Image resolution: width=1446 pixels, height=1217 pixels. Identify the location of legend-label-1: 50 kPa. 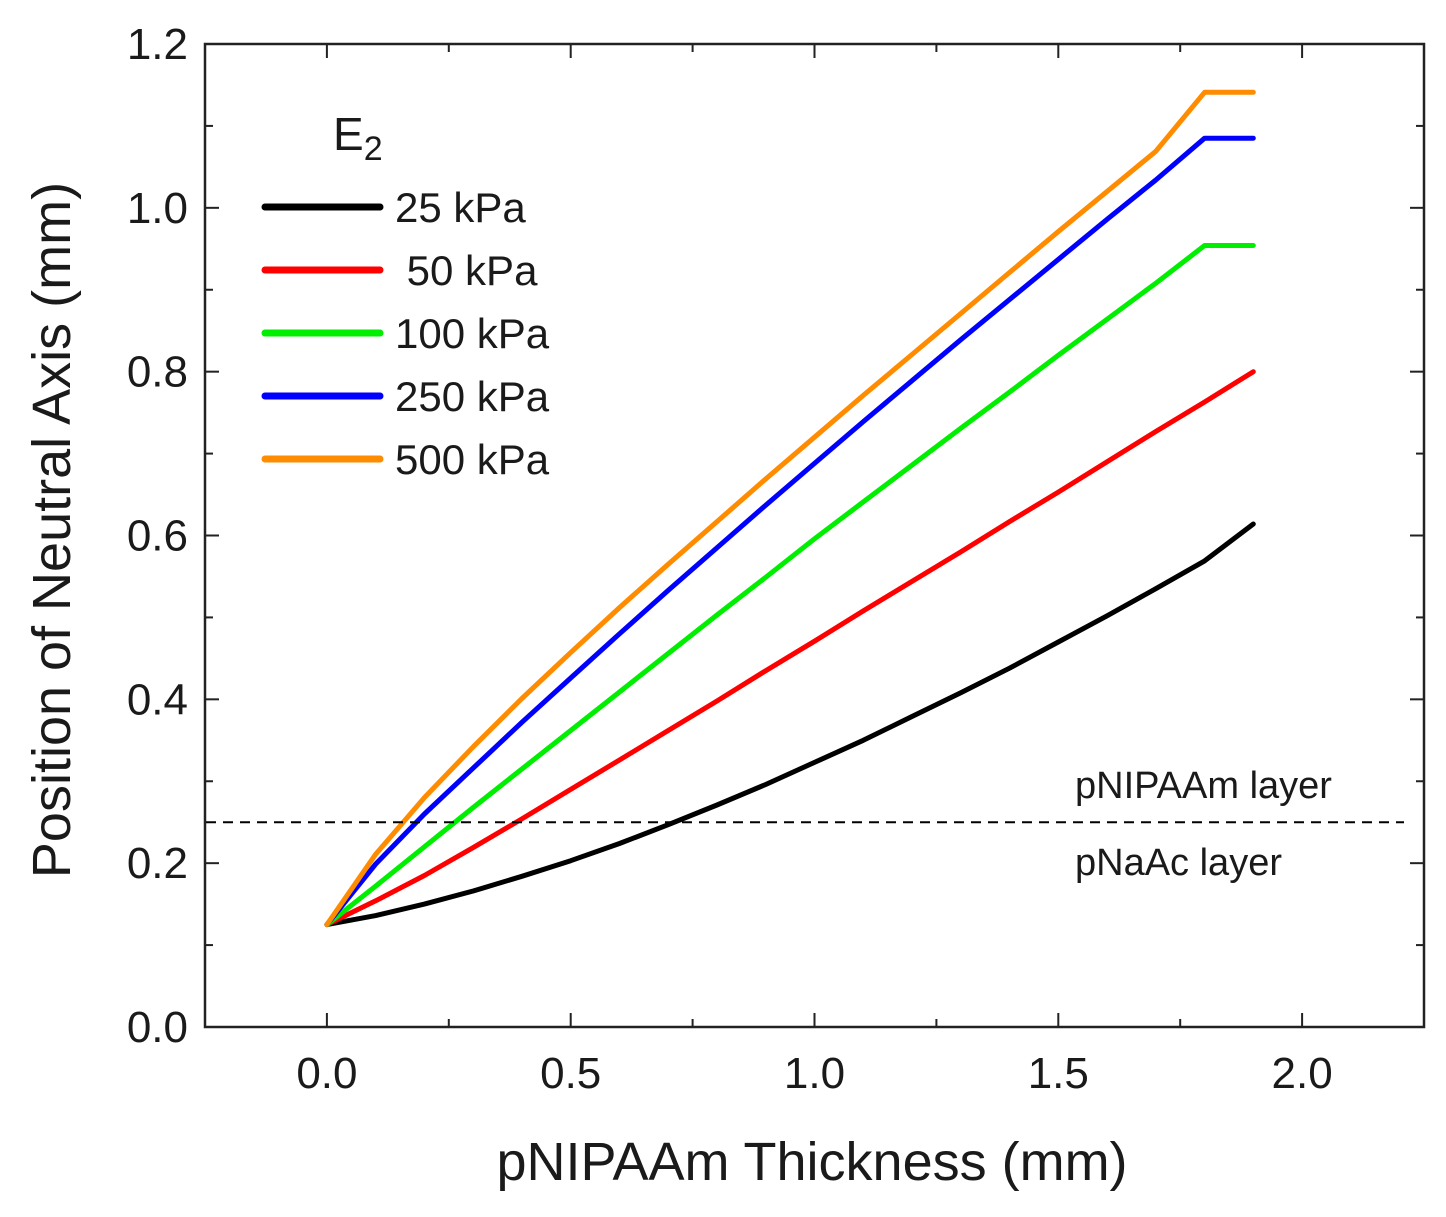
(466, 270).